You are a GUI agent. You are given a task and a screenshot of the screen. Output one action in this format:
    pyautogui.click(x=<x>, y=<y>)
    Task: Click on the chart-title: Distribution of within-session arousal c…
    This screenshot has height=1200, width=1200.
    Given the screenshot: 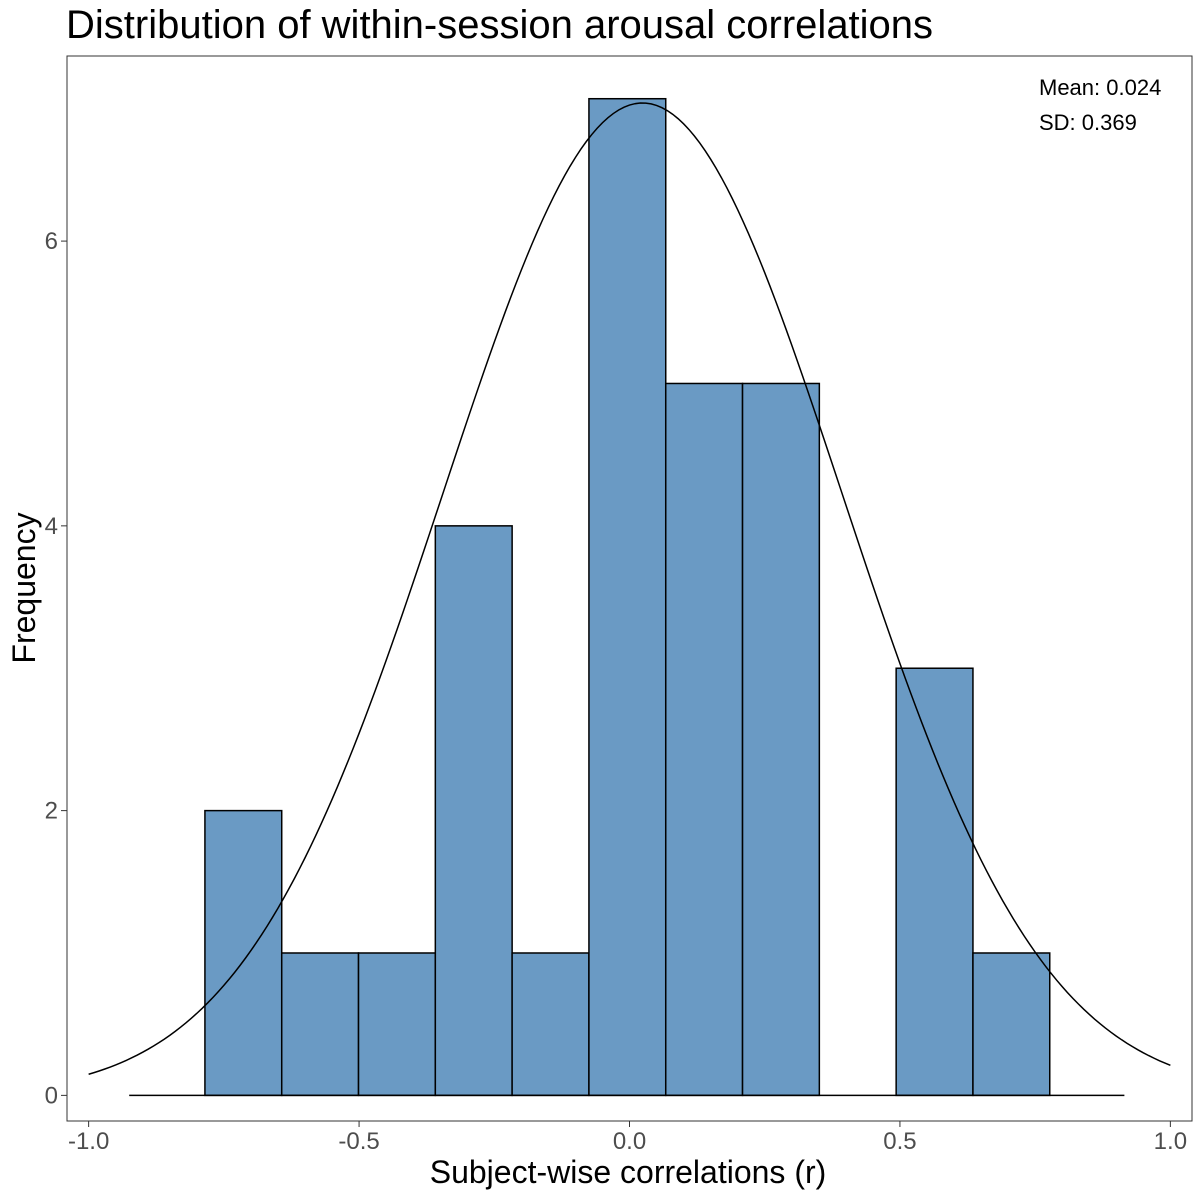 What is the action you would take?
    pyautogui.click(x=499, y=25)
    